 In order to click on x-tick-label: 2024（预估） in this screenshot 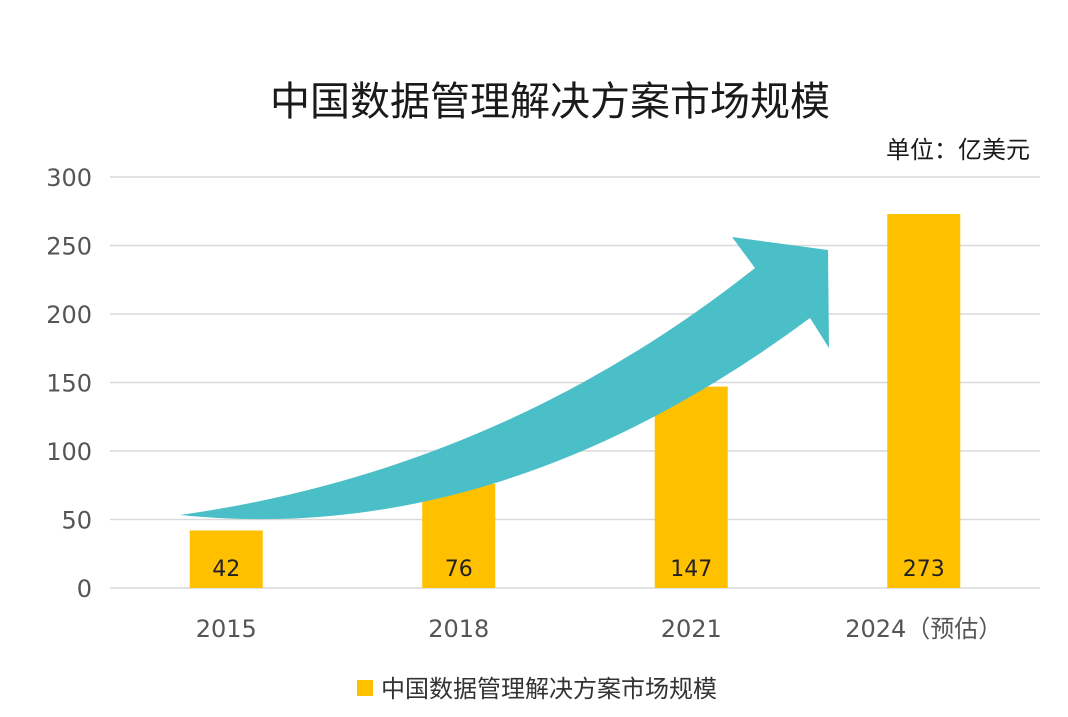, I will do `click(923, 629)`.